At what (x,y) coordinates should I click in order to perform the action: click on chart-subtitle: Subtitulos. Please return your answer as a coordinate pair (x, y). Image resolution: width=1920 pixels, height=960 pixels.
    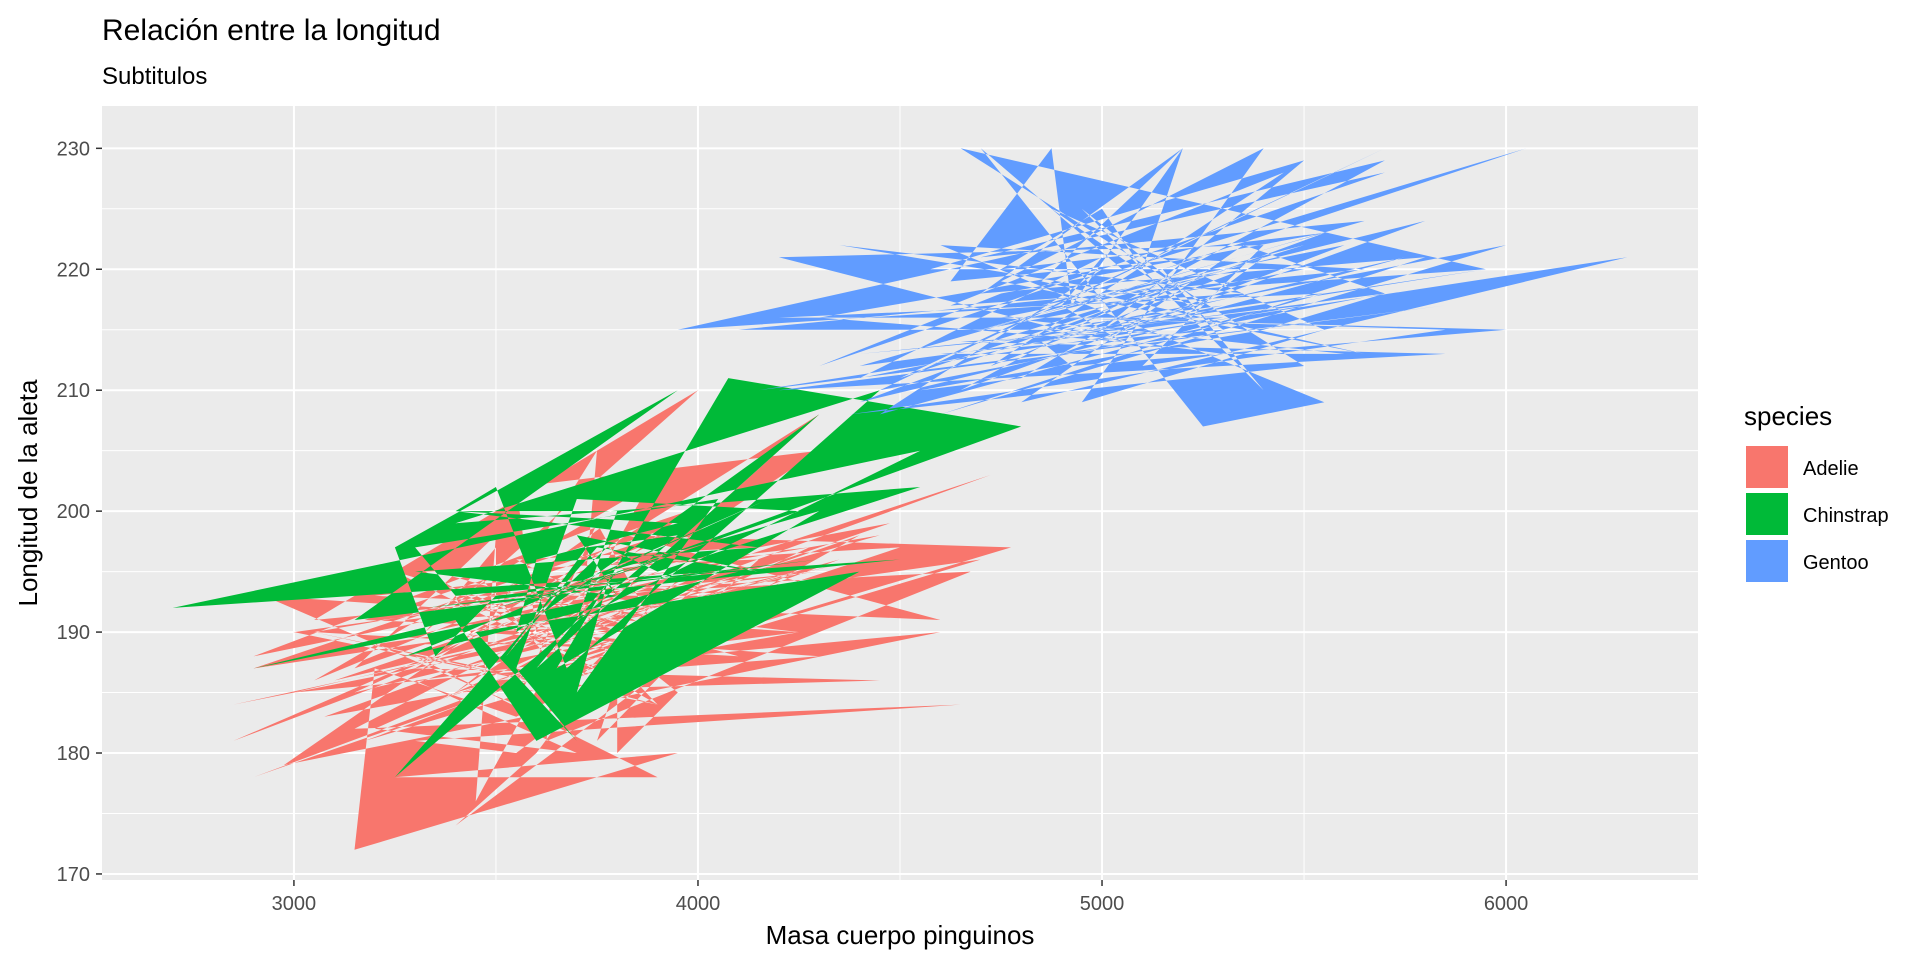
    Looking at the image, I should click on (154, 76).